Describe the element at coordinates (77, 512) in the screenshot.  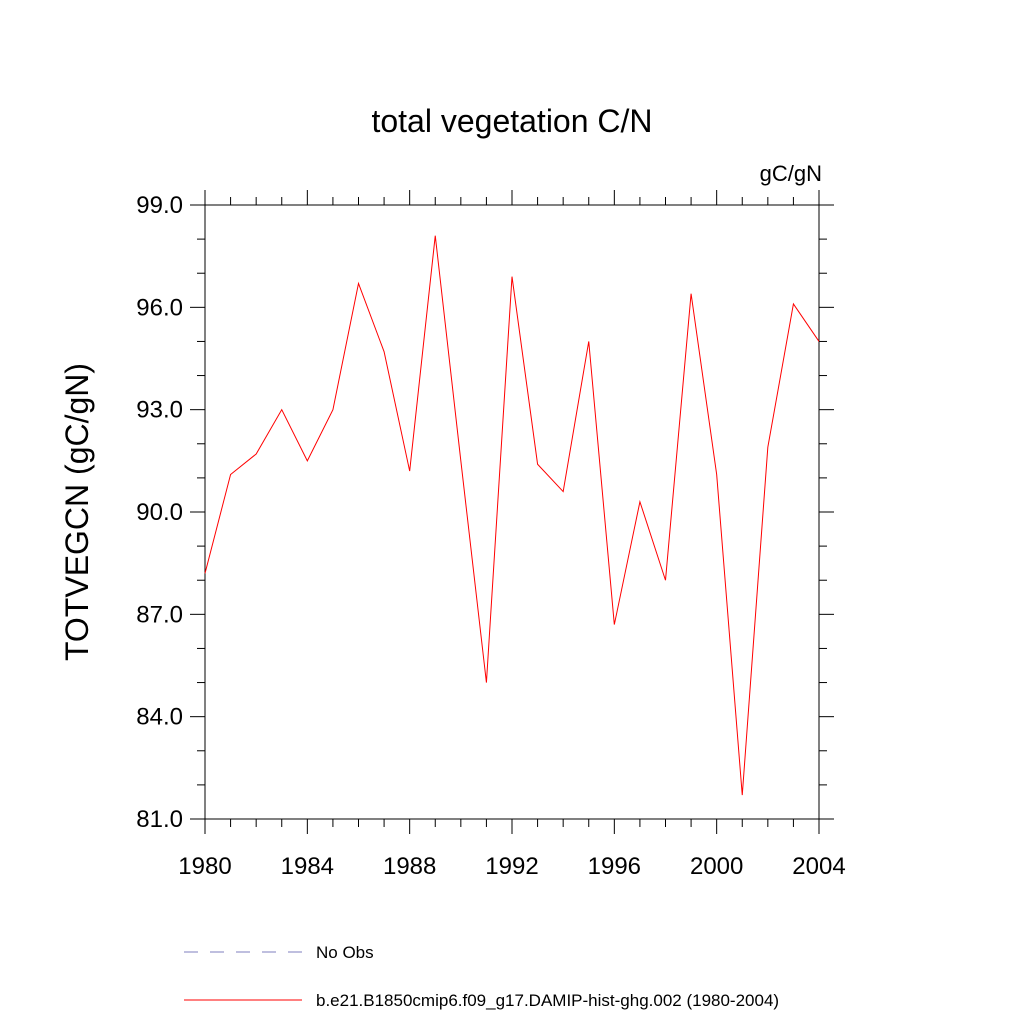
I see `y-axis-label: TOTVEGCN (gC/gN)` at that location.